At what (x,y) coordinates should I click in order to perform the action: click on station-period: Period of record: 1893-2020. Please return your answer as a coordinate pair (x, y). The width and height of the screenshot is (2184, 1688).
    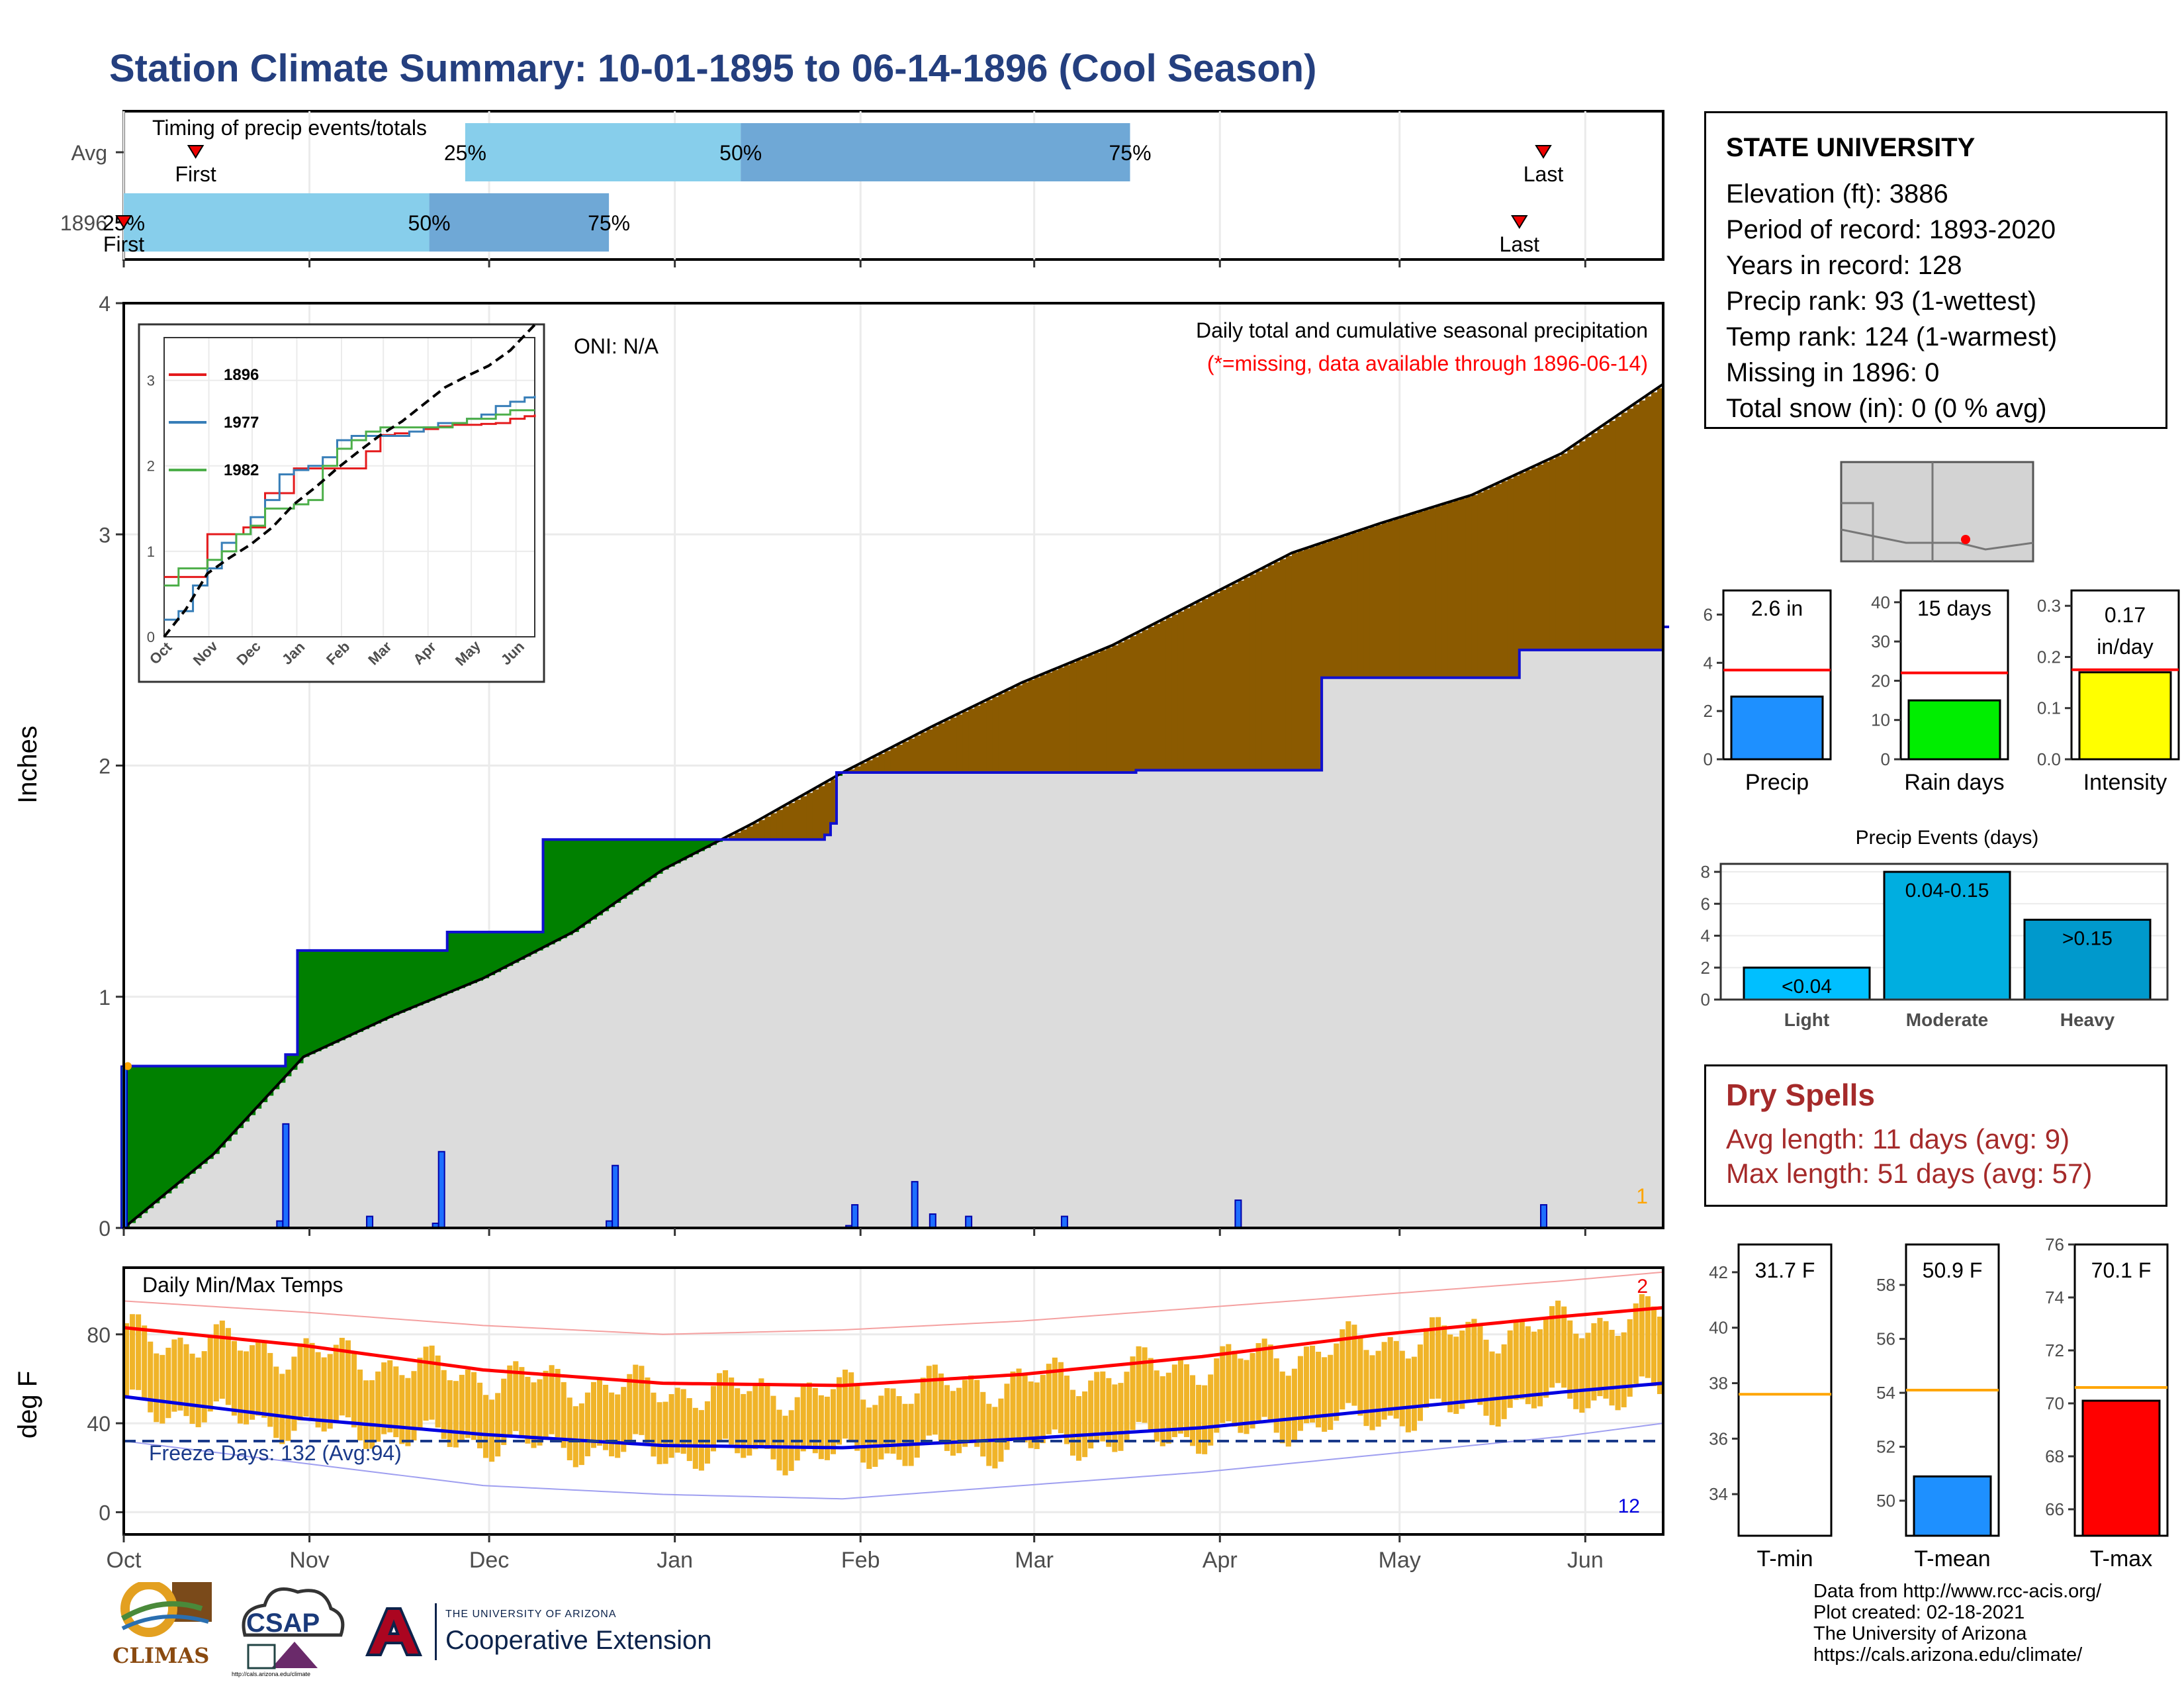
    Looking at the image, I should click on (1891, 229).